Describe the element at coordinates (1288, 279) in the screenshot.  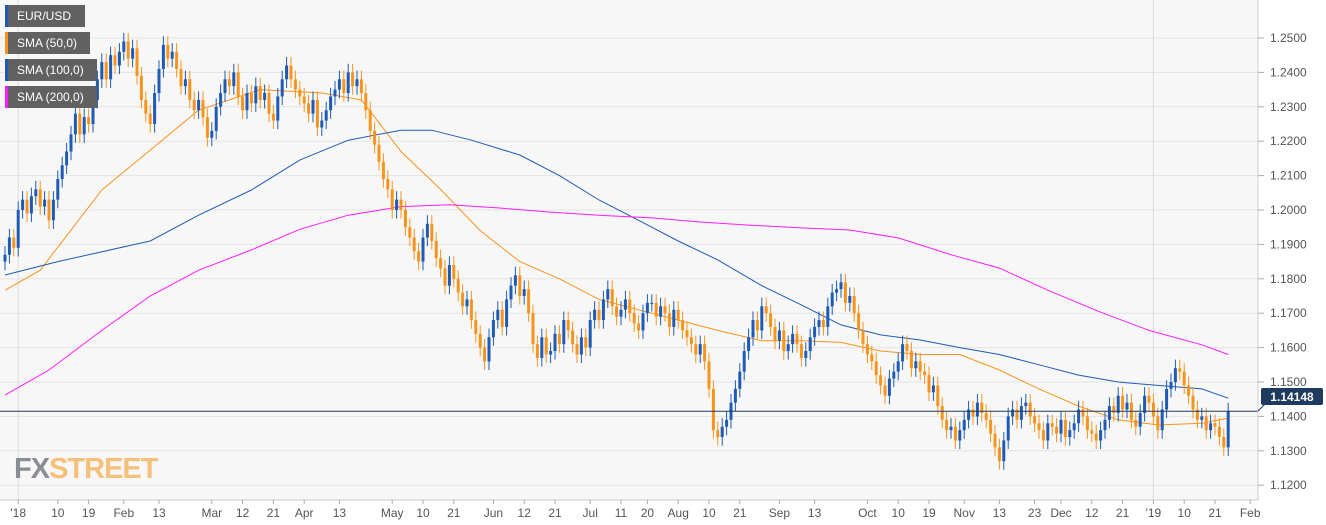
I see `y-tick-label: 1.1800` at that location.